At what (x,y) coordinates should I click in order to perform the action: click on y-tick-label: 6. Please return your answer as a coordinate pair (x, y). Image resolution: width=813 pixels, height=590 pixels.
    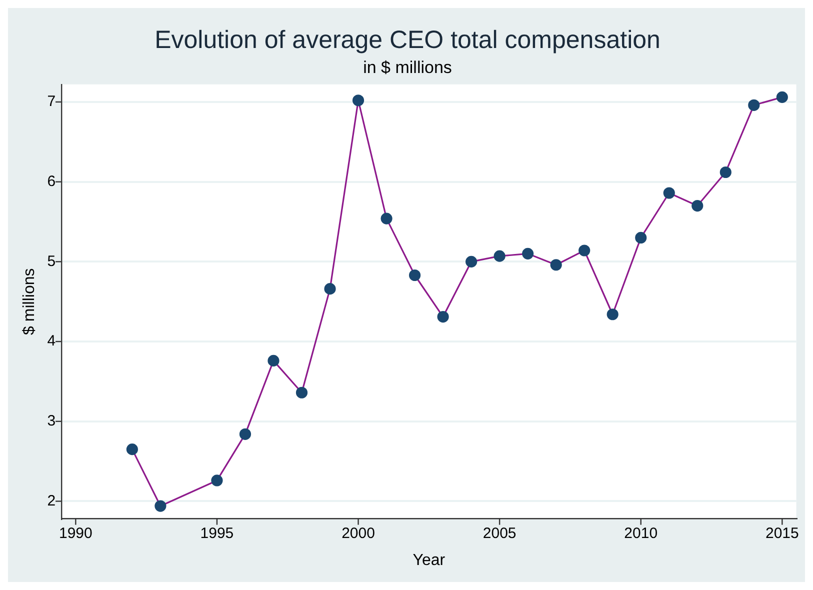
    Looking at the image, I should click on (51, 181).